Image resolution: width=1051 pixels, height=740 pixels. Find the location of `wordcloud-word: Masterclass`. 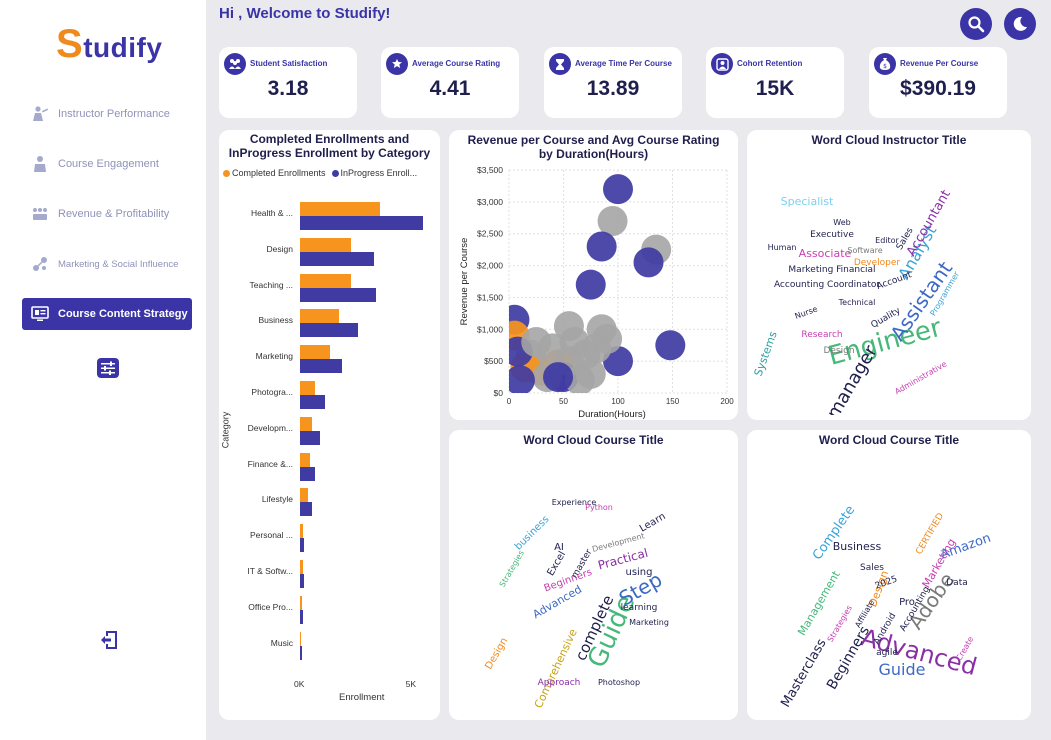

wordcloud-word: Masterclass is located at coordinates (803, 673).